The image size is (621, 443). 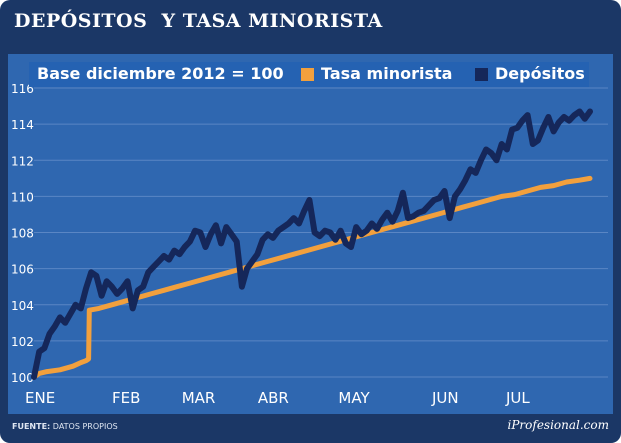 What do you see at coordinates (160, 73) in the screenshot?
I see `legend-base-text: Base diciembre 2012 = 100` at bounding box center [160, 73].